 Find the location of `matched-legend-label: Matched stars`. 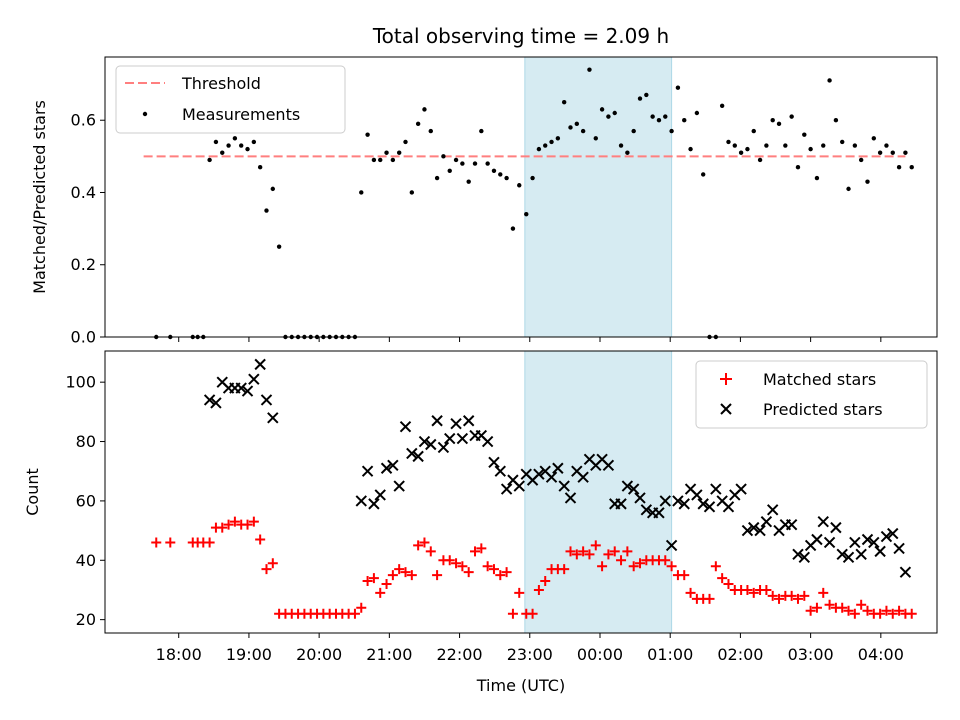

matched-legend-label: Matched stars is located at coordinates (819, 379).